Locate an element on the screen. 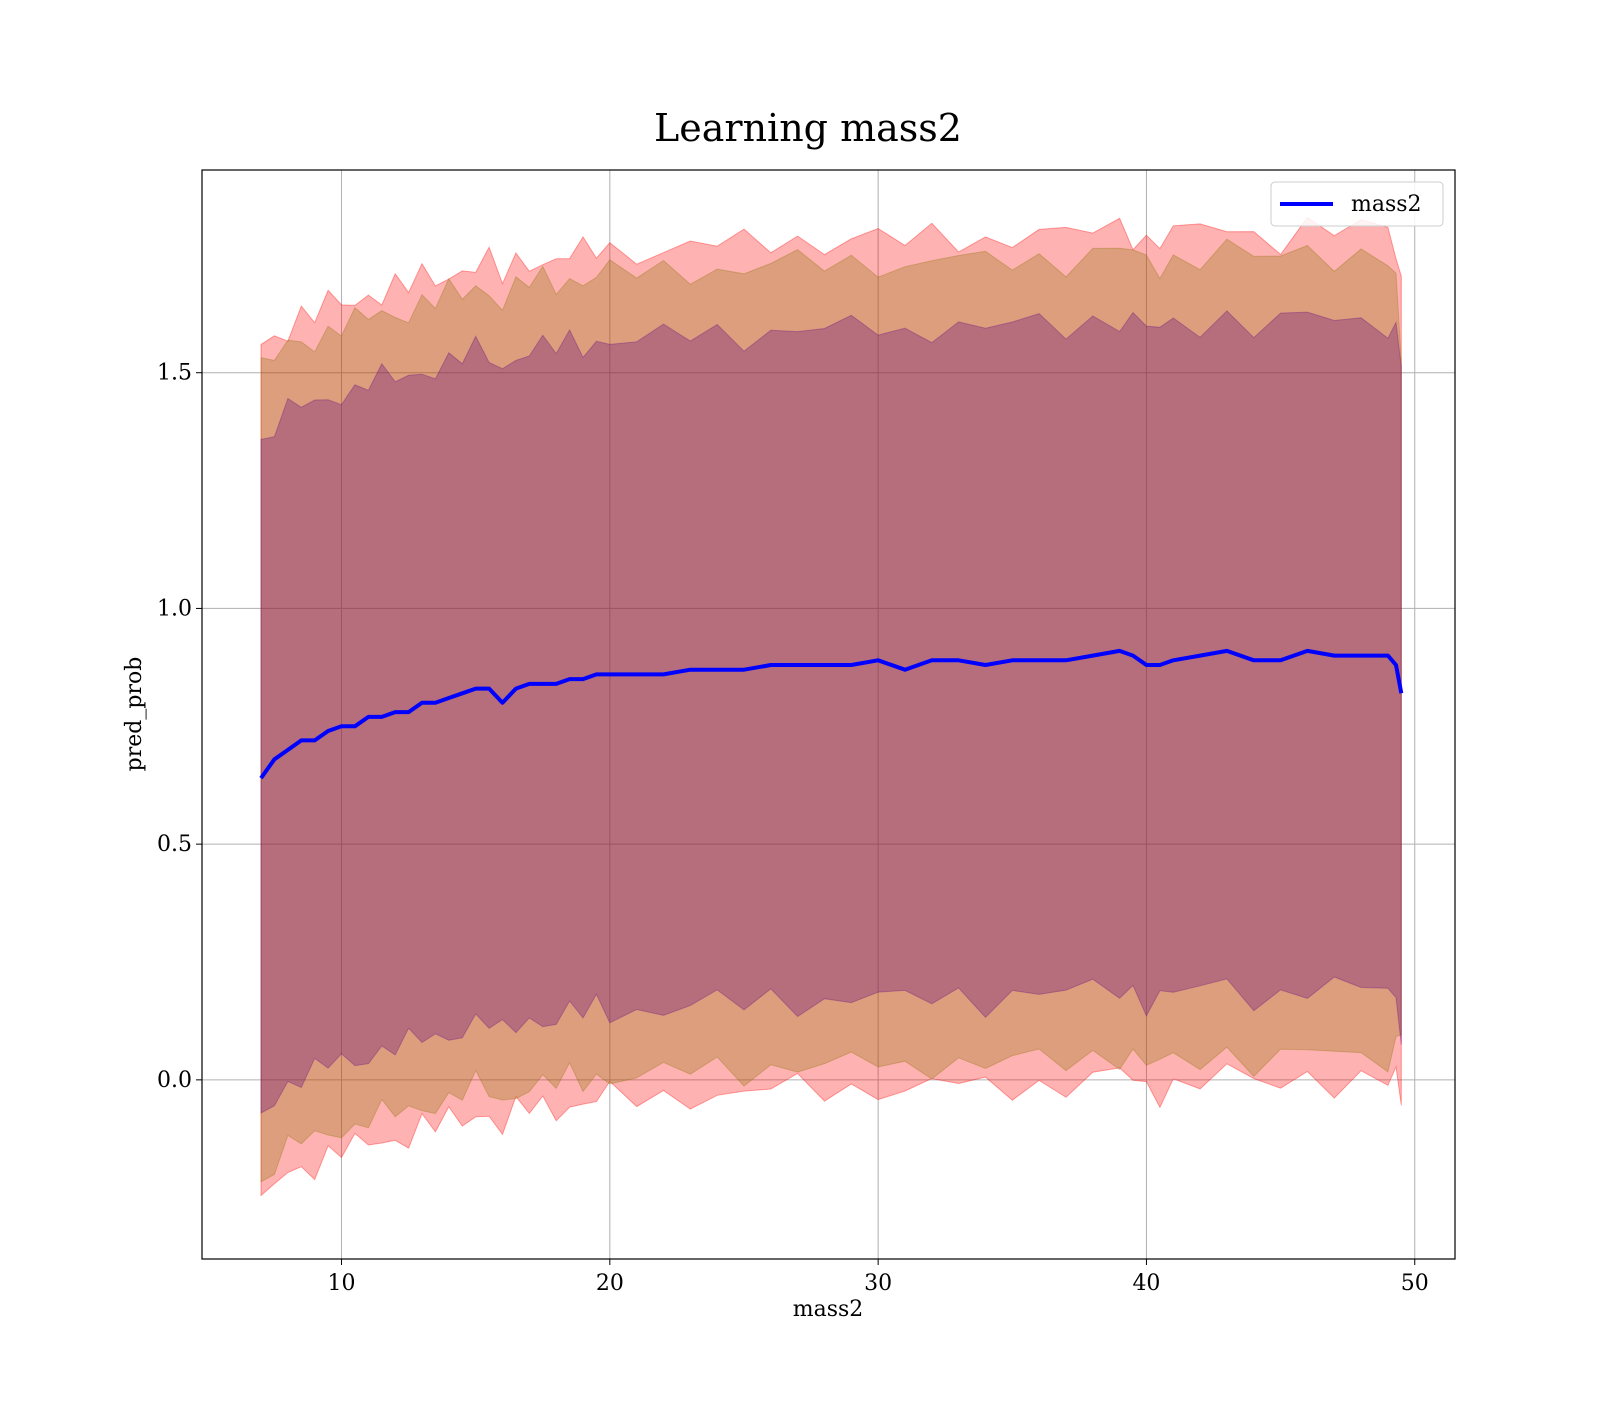 The height and width of the screenshot is (1405, 1600). x-tick-label-50: 50 is located at coordinates (1415, 1283).